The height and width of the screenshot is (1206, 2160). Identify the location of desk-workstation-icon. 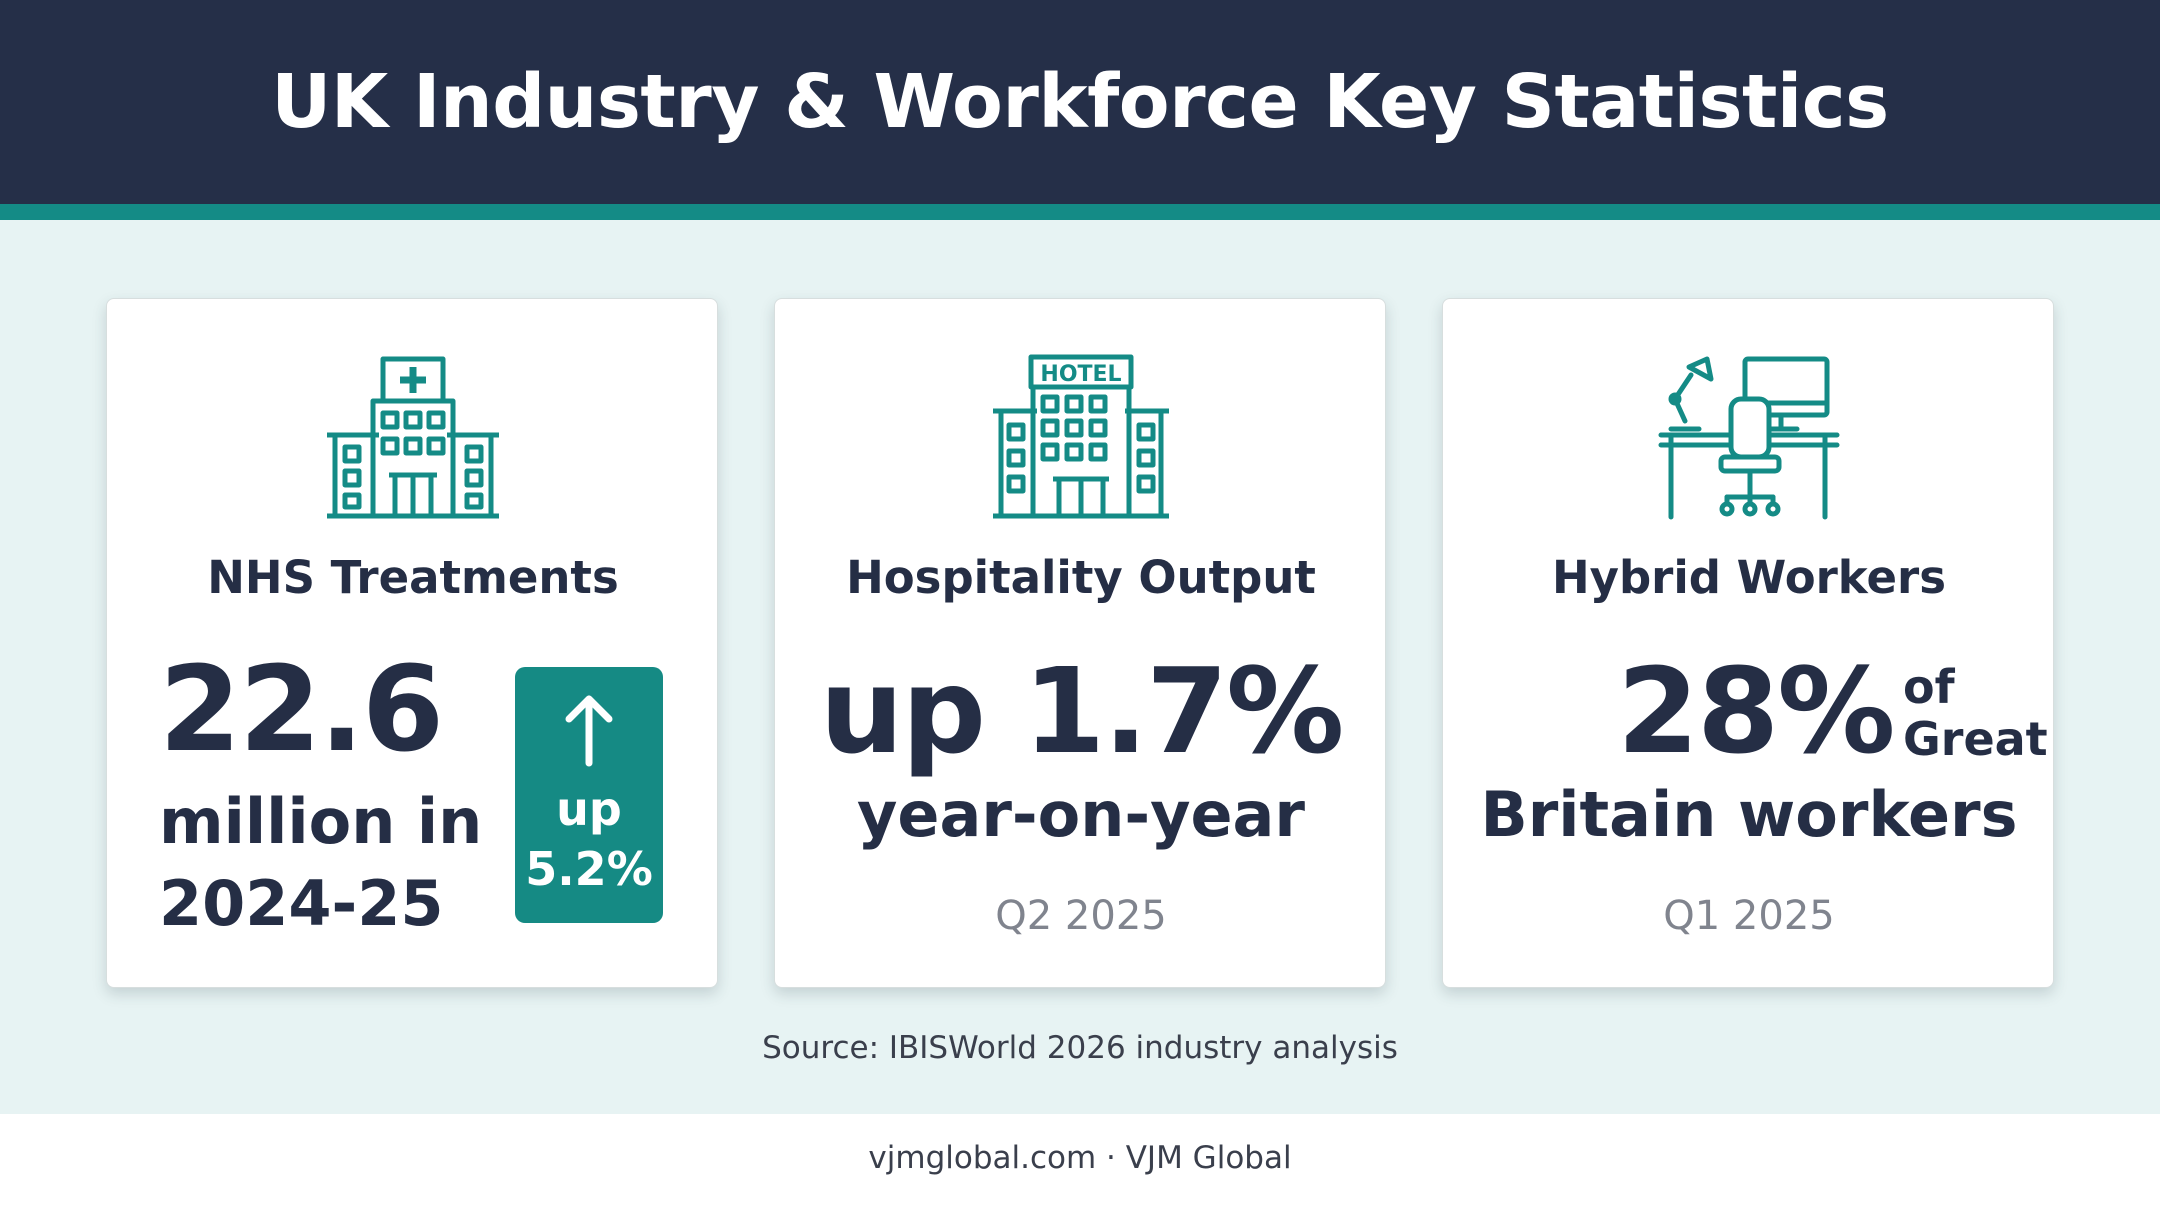
(1749, 436).